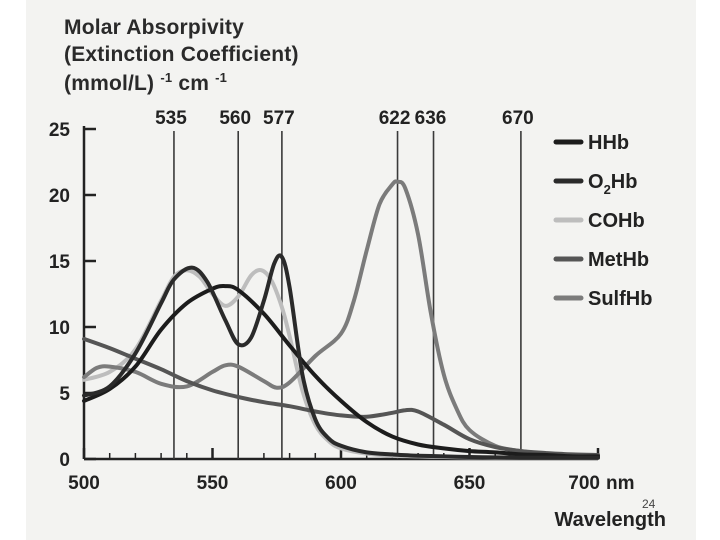 The width and height of the screenshot is (720, 540). I want to click on x-axis-unit: nm, so click(620, 483).